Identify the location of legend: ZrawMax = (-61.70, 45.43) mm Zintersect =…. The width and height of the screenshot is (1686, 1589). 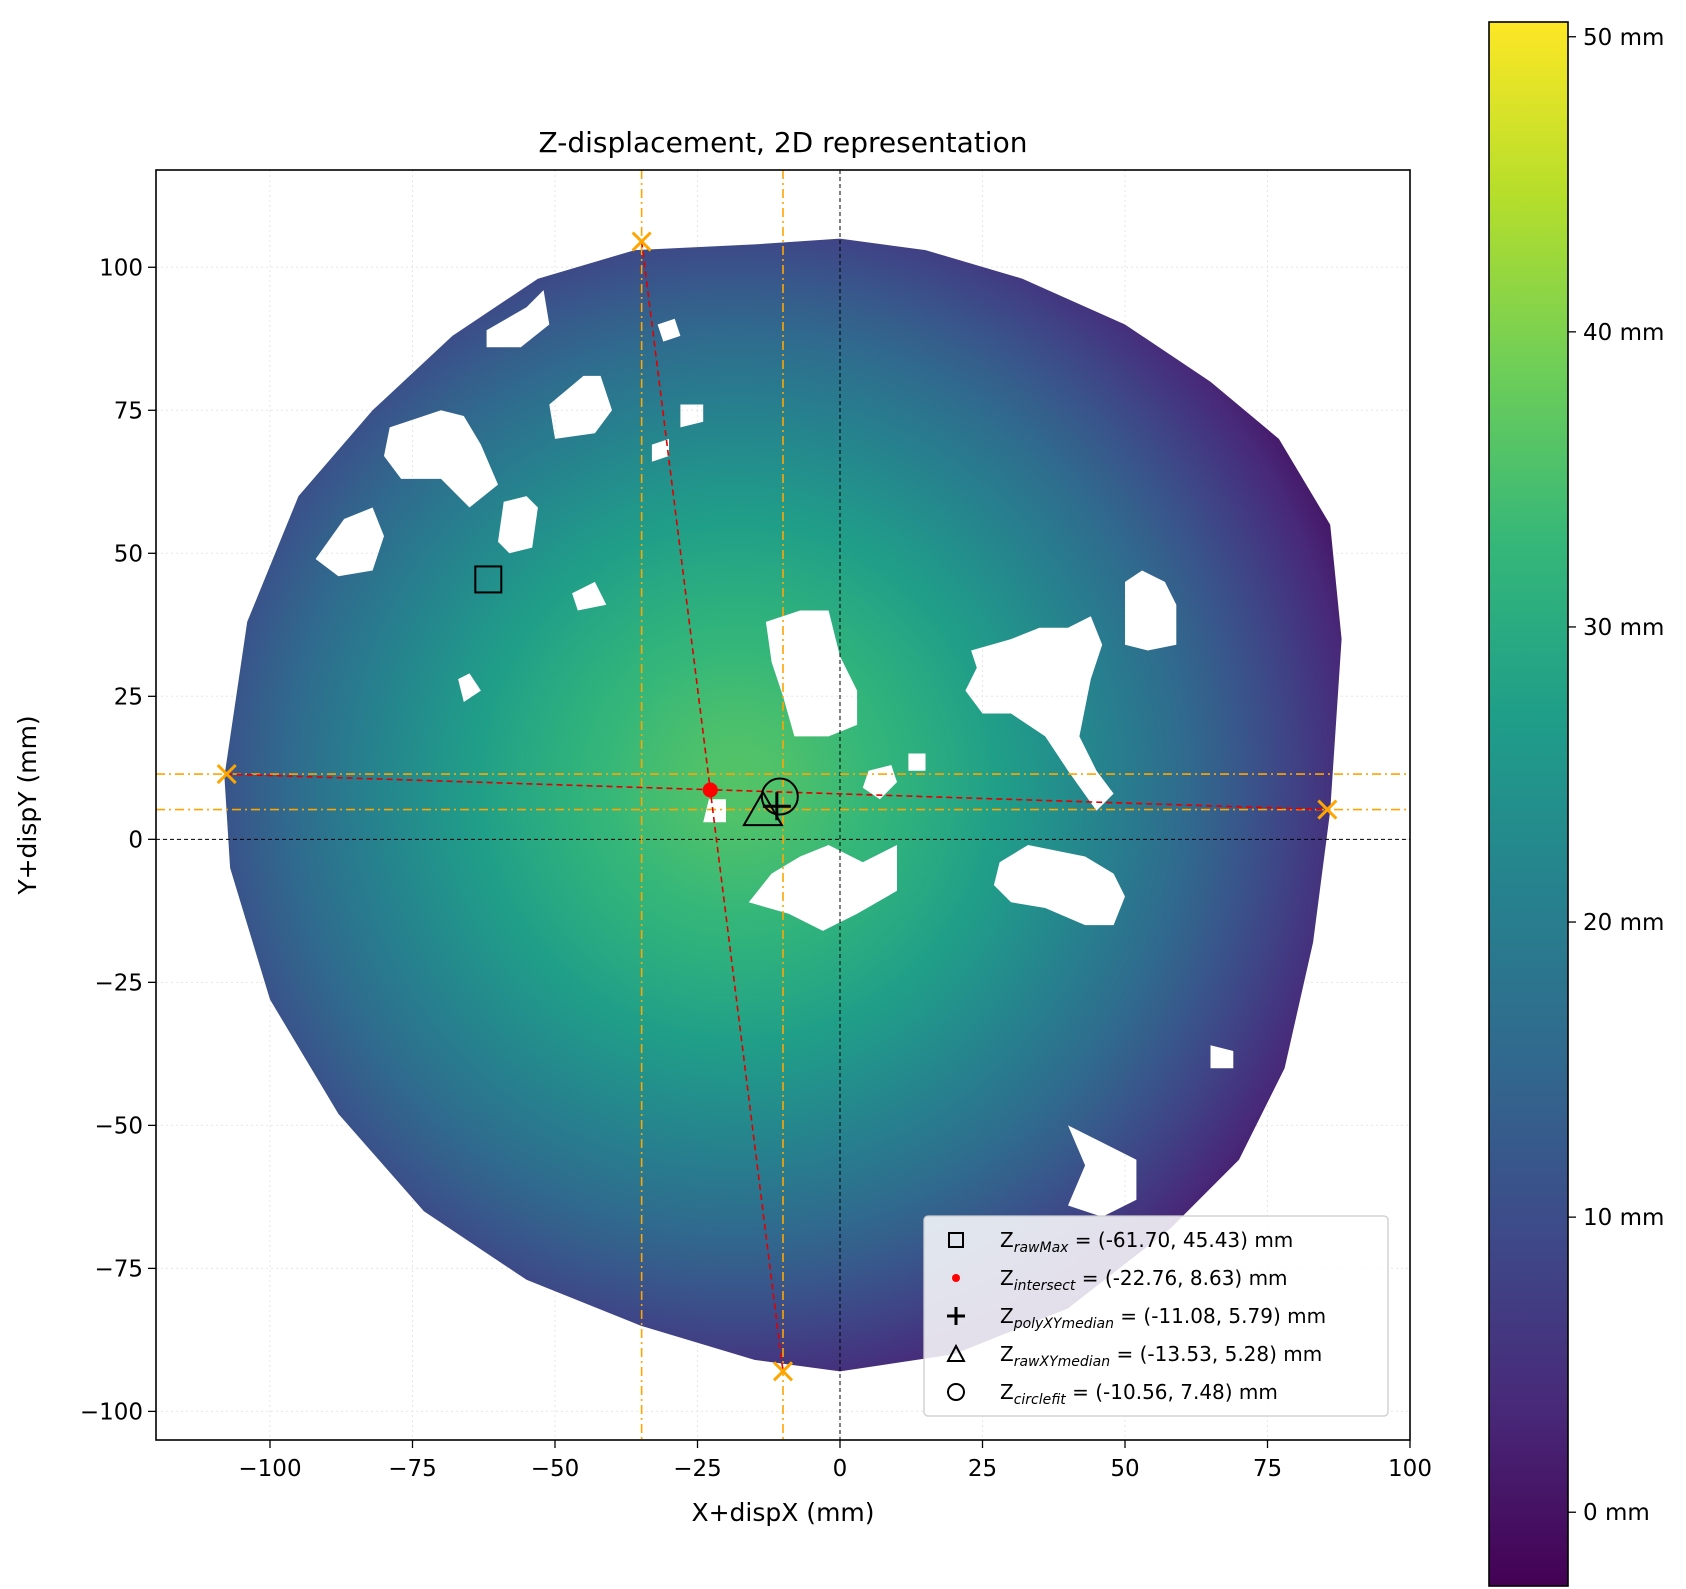
(1156, 1316).